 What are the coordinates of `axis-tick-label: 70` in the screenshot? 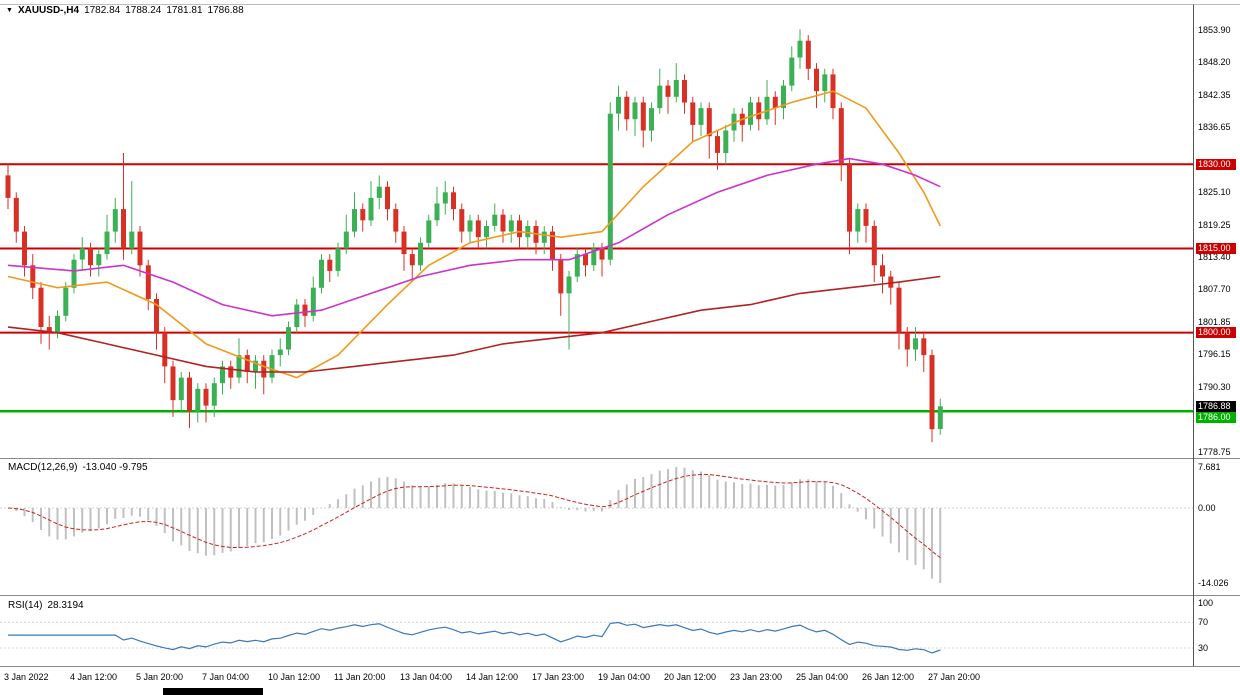 It's located at (1203, 622).